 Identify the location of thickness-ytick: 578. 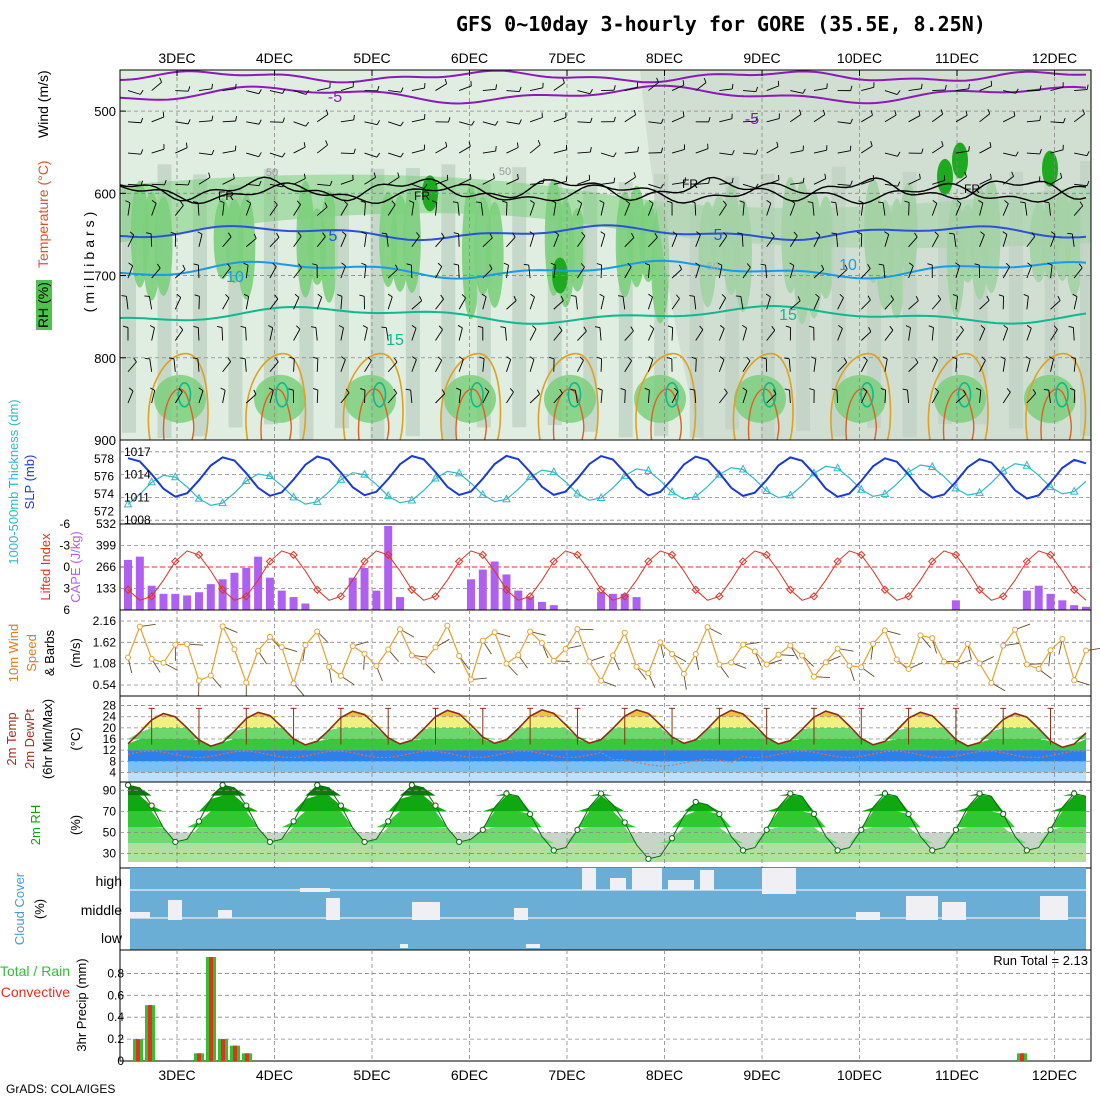
(104, 459).